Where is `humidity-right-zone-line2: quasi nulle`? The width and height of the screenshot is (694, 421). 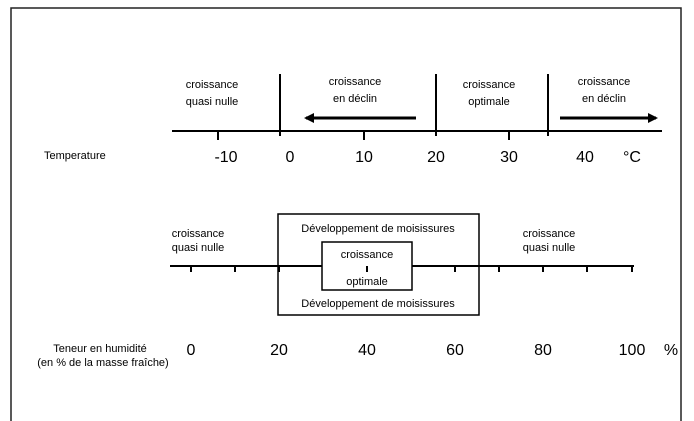
humidity-right-zone-line2: quasi nulle is located at coordinates (549, 248).